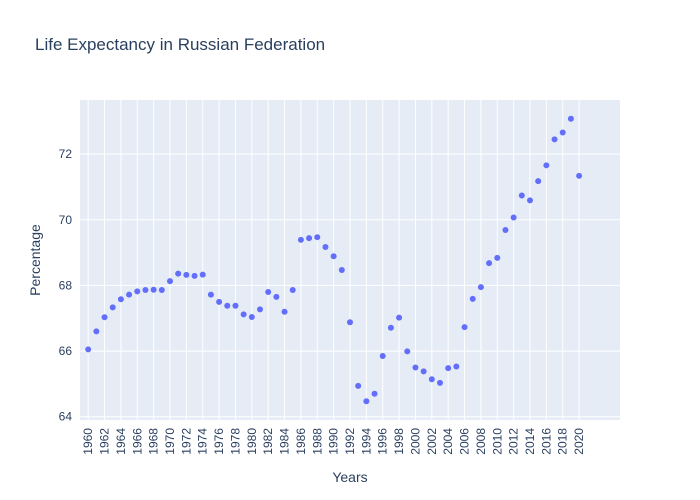 Image resolution: width=700 pixels, height=500 pixels. I want to click on x-tick-label: 2006, so click(465, 441).